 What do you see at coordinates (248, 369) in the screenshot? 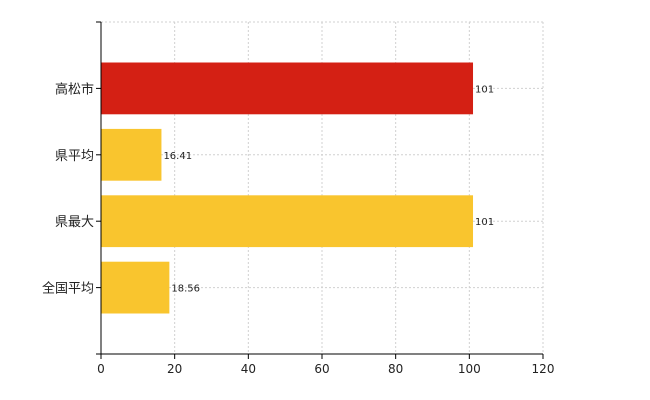
I see `x-tick-label: 40` at bounding box center [248, 369].